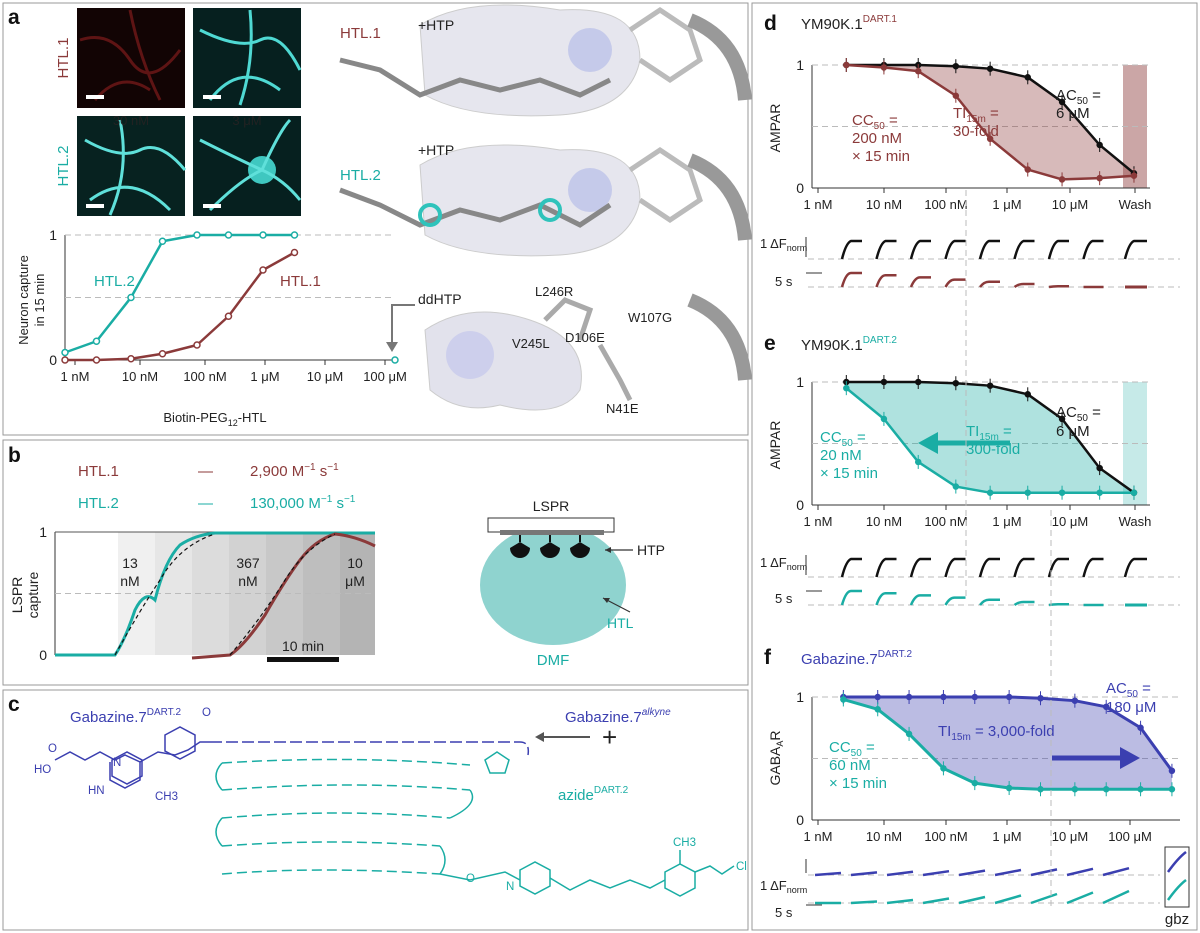 Image resolution: width=1200 pixels, height=933 pixels. Describe the element at coordinates (303, 659) in the screenshot. I see `time-scale-bar` at that location.